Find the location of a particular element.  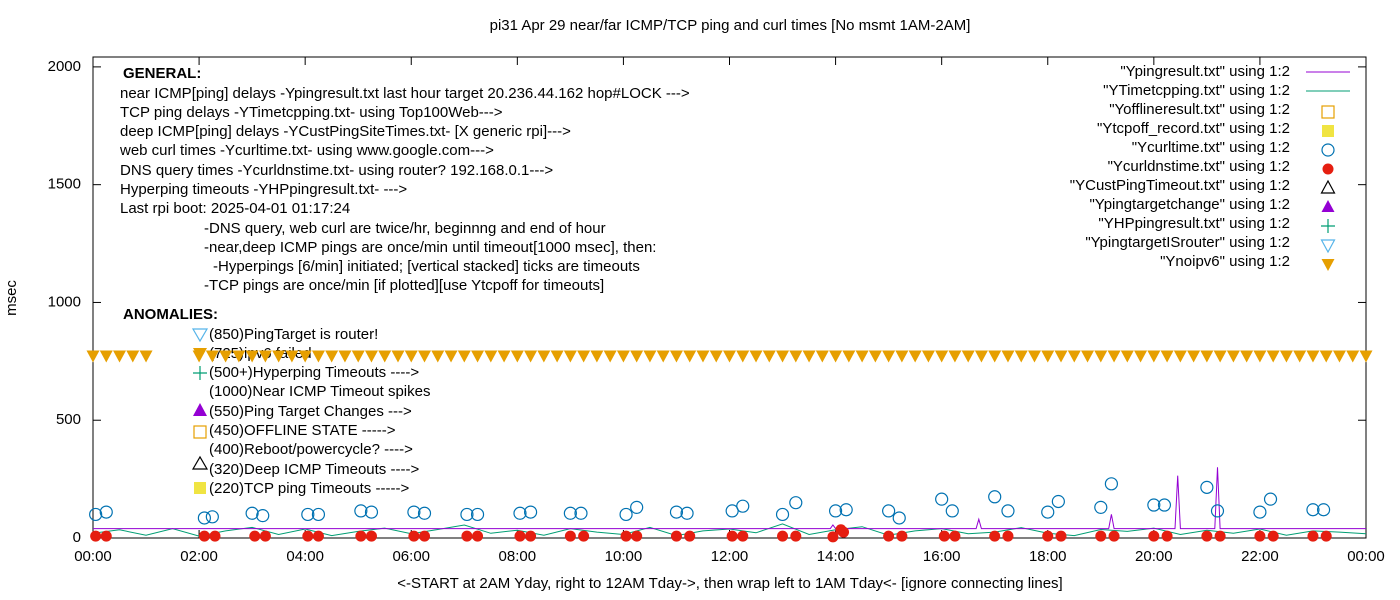

legend-label: "Ytcpoff_record.txt" using 1:2 is located at coordinates (1193, 128).